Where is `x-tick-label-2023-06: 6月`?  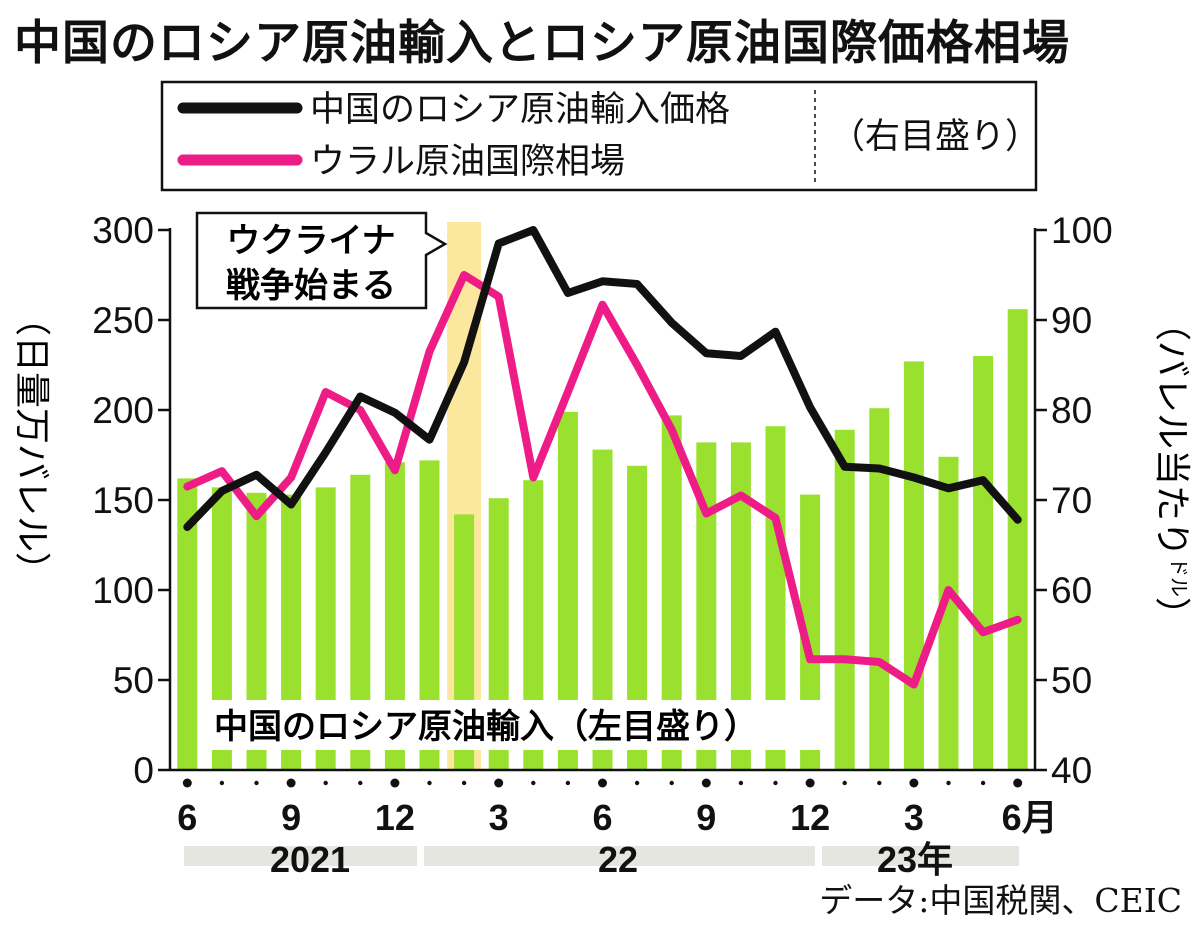
x-tick-label-2023-06: 6月 is located at coordinates (1030, 817).